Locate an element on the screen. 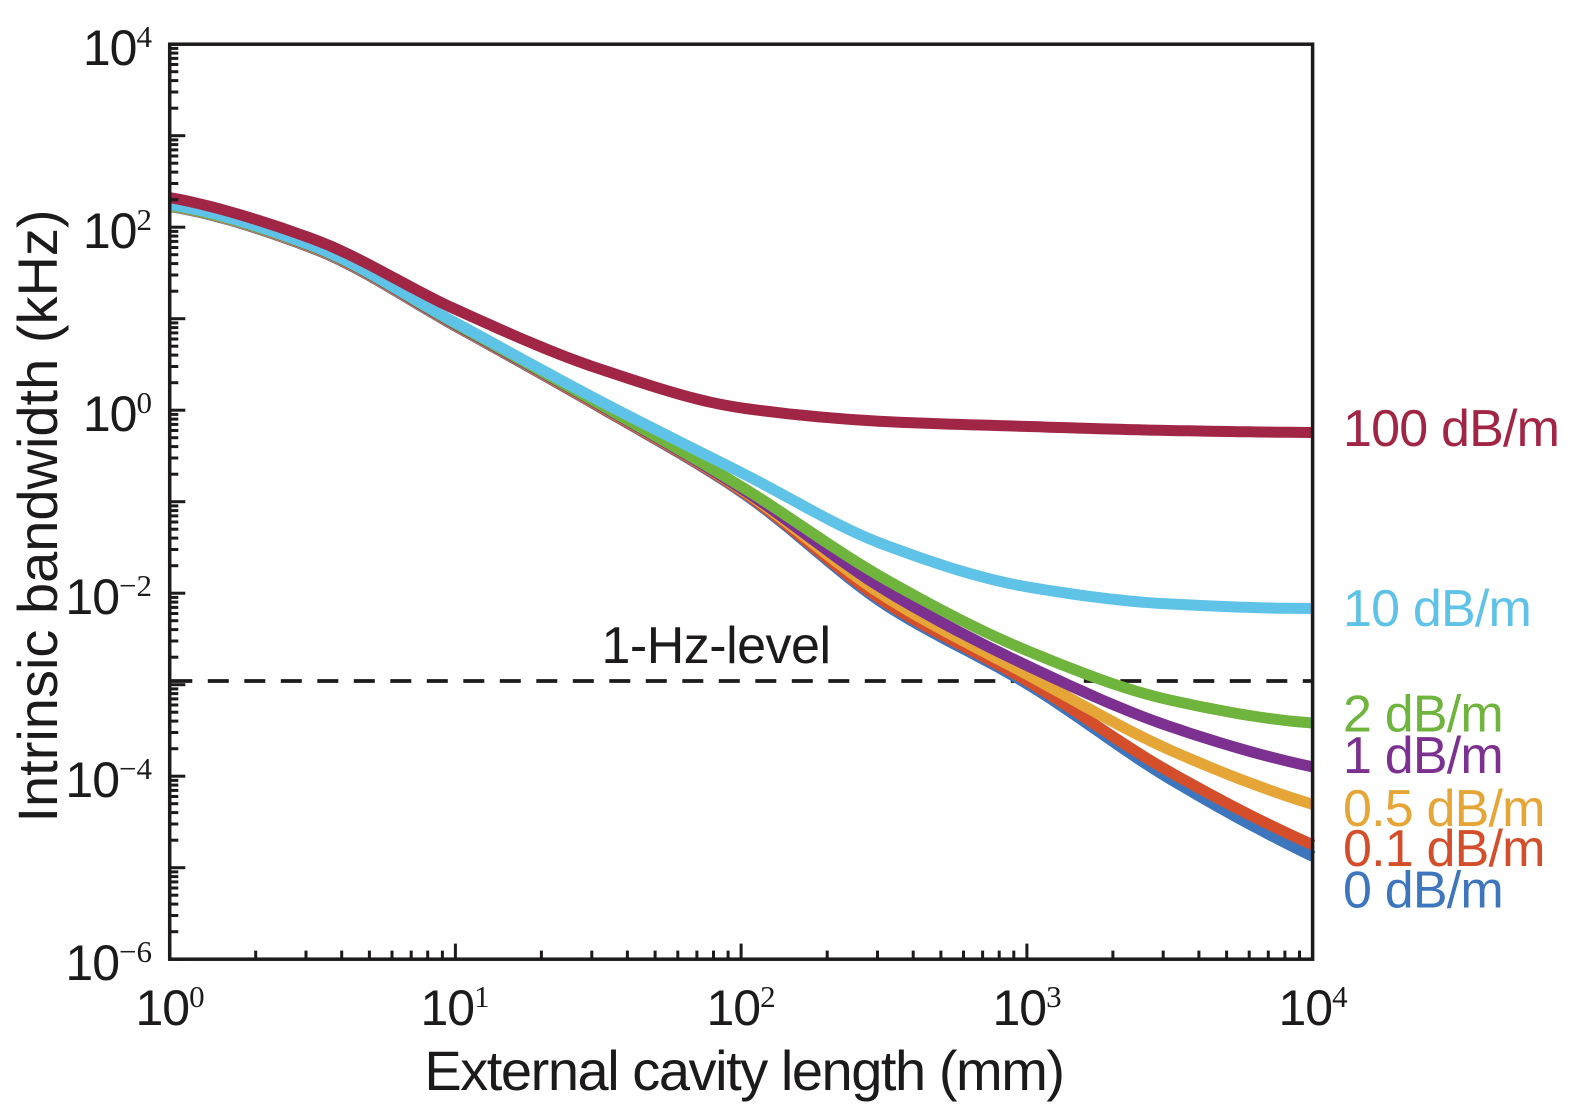 This screenshot has width=1575, height=1107. svg-text: 0.5 dB/m is located at coordinates (1444, 809).